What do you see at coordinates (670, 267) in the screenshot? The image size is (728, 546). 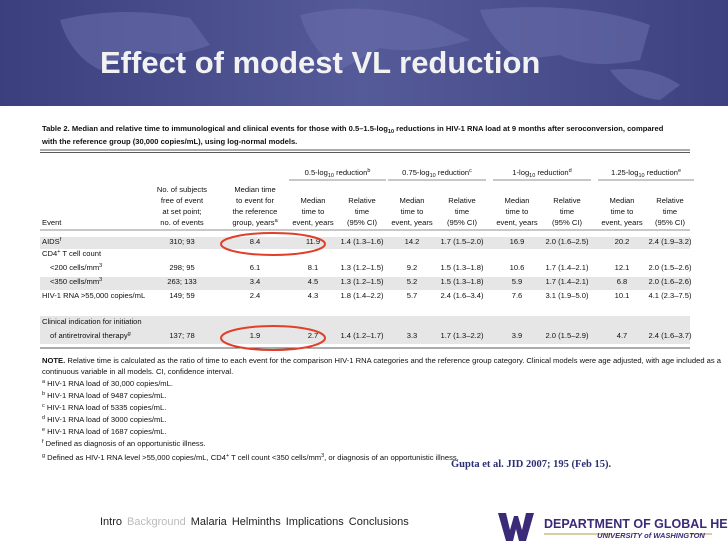 I see `table-cell: 2.0 (1.5–2.6)` at bounding box center [670, 267].